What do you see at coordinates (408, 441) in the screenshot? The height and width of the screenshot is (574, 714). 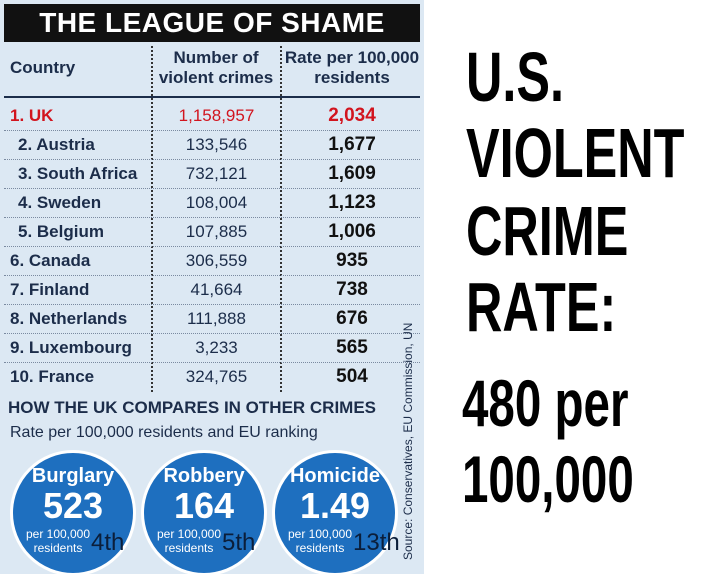 I see `source: Source: Conservatives, EU Commission, UN` at bounding box center [408, 441].